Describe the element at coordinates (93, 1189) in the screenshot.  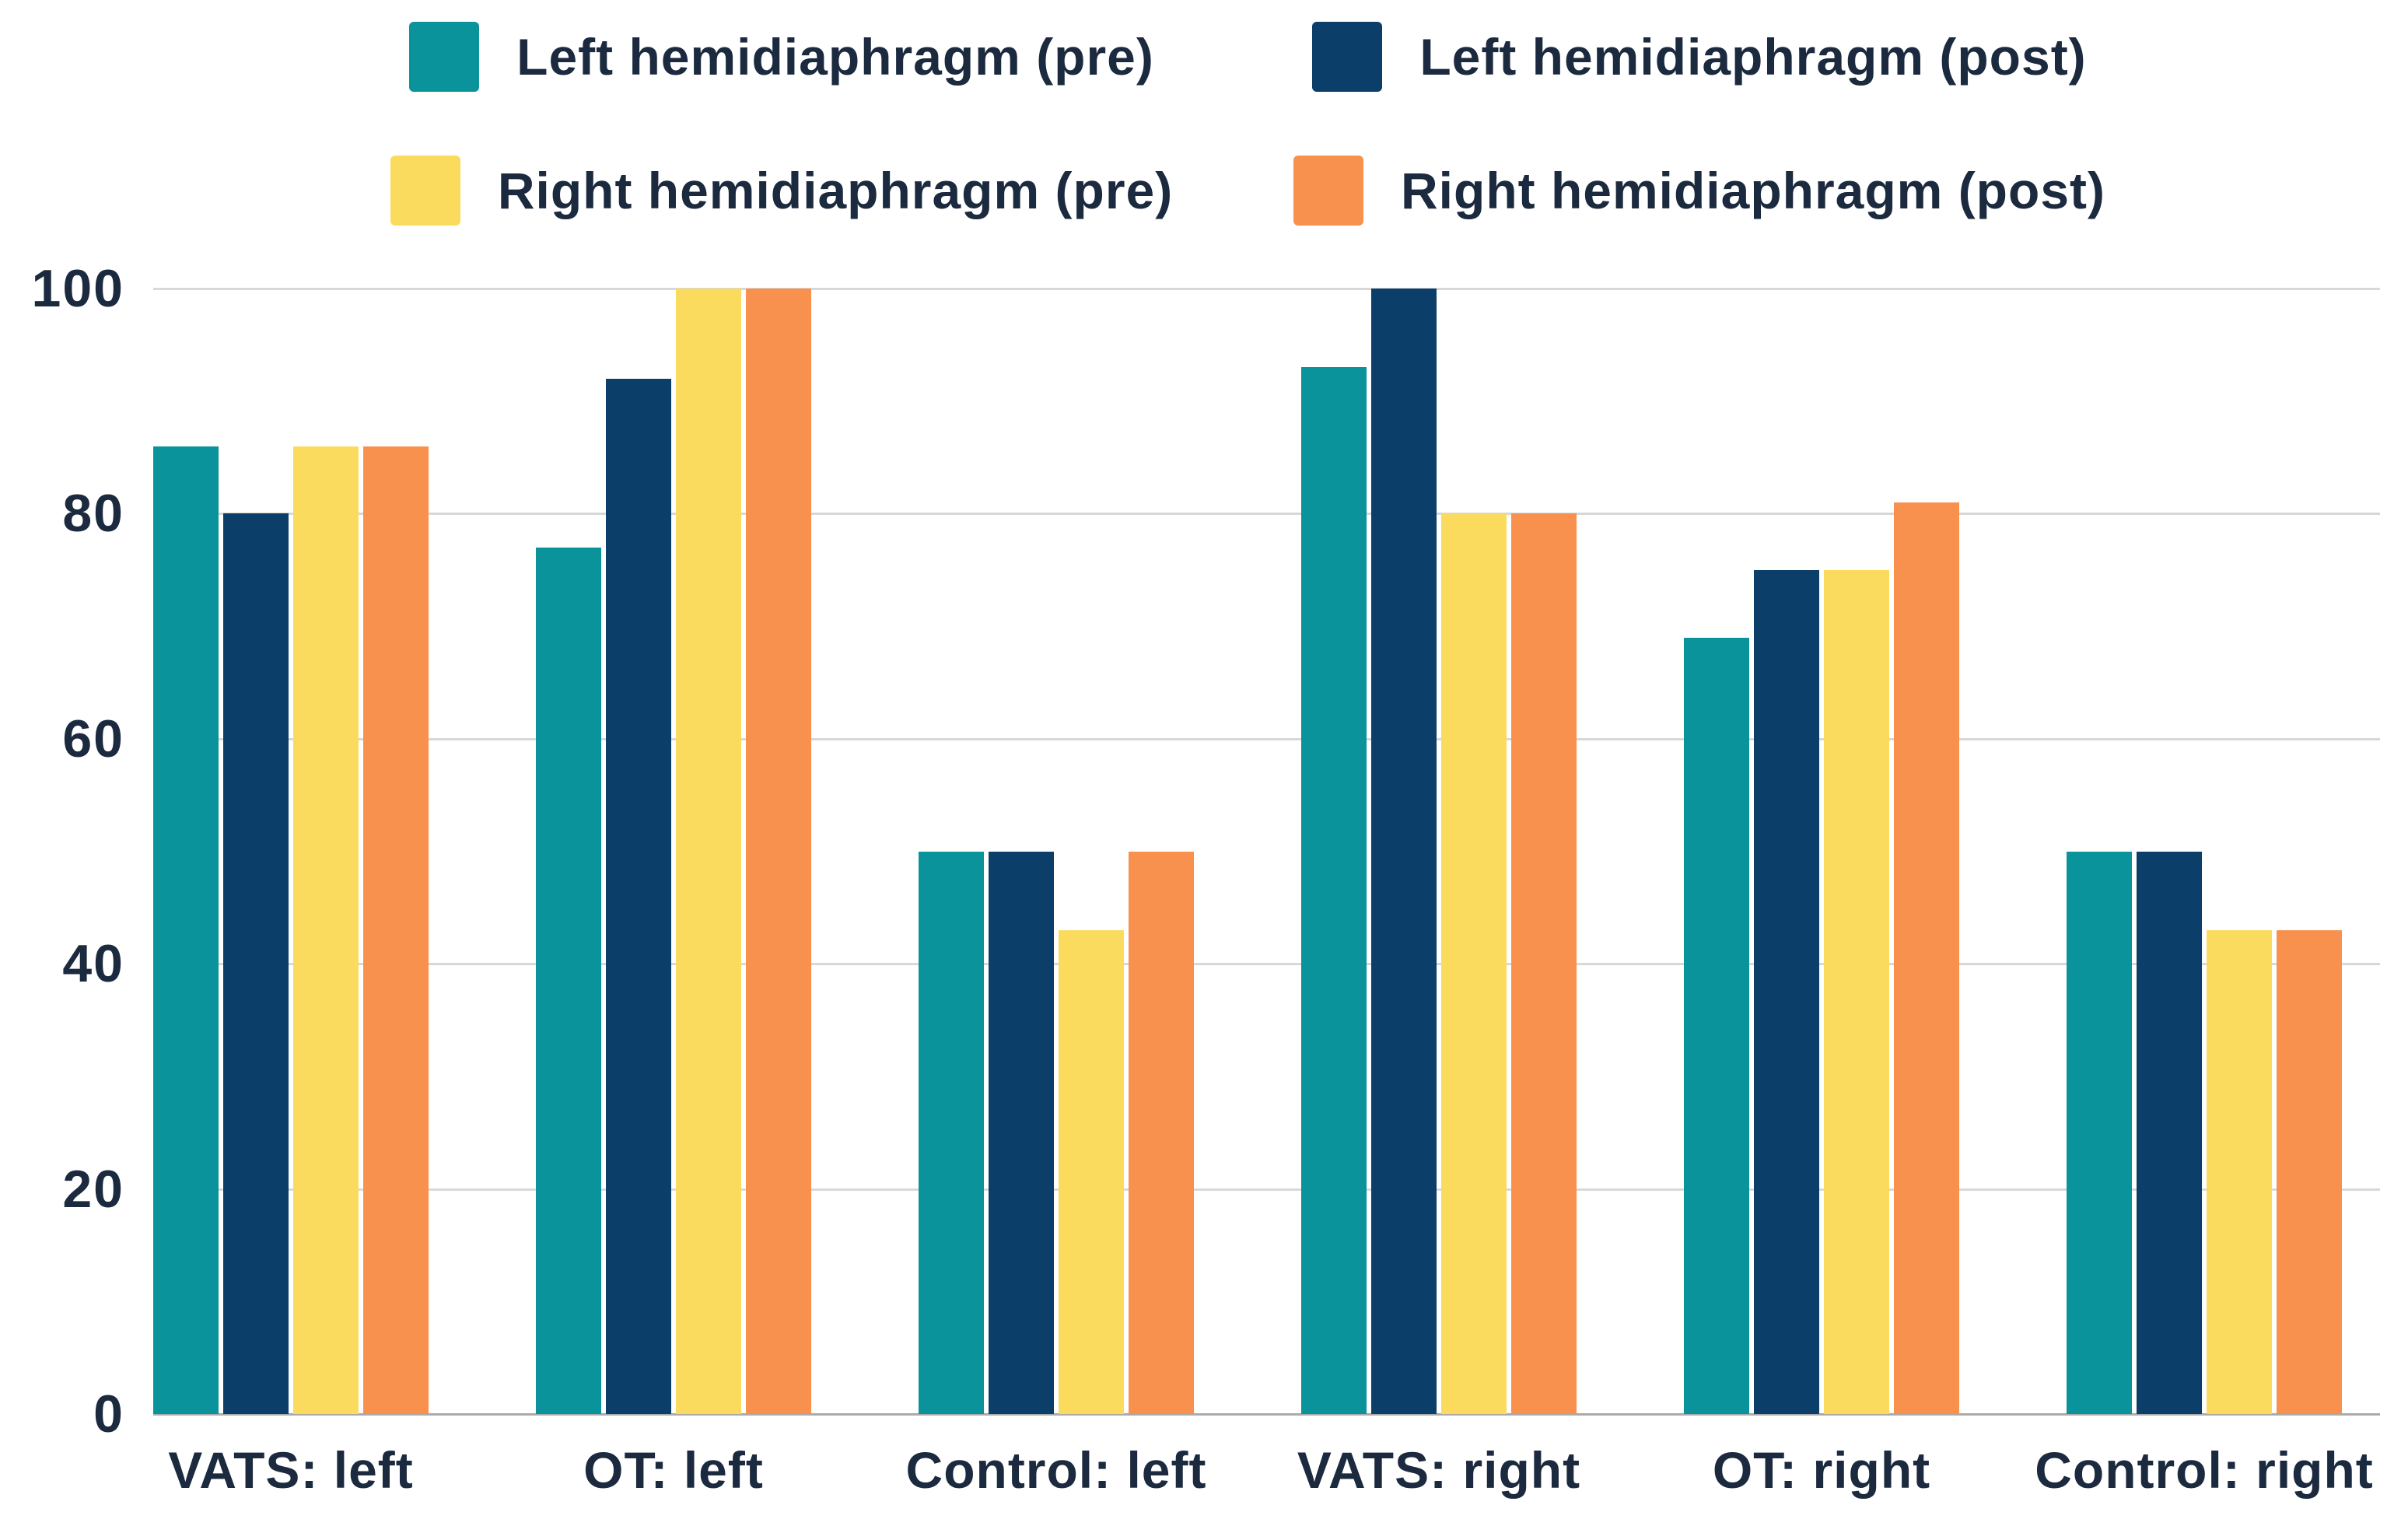
I see `y-tick-label-20: 20` at that location.